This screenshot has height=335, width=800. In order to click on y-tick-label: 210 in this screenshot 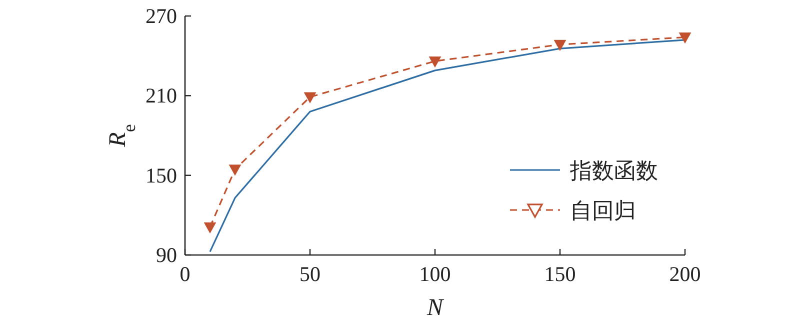, I will do `click(161, 96)`.